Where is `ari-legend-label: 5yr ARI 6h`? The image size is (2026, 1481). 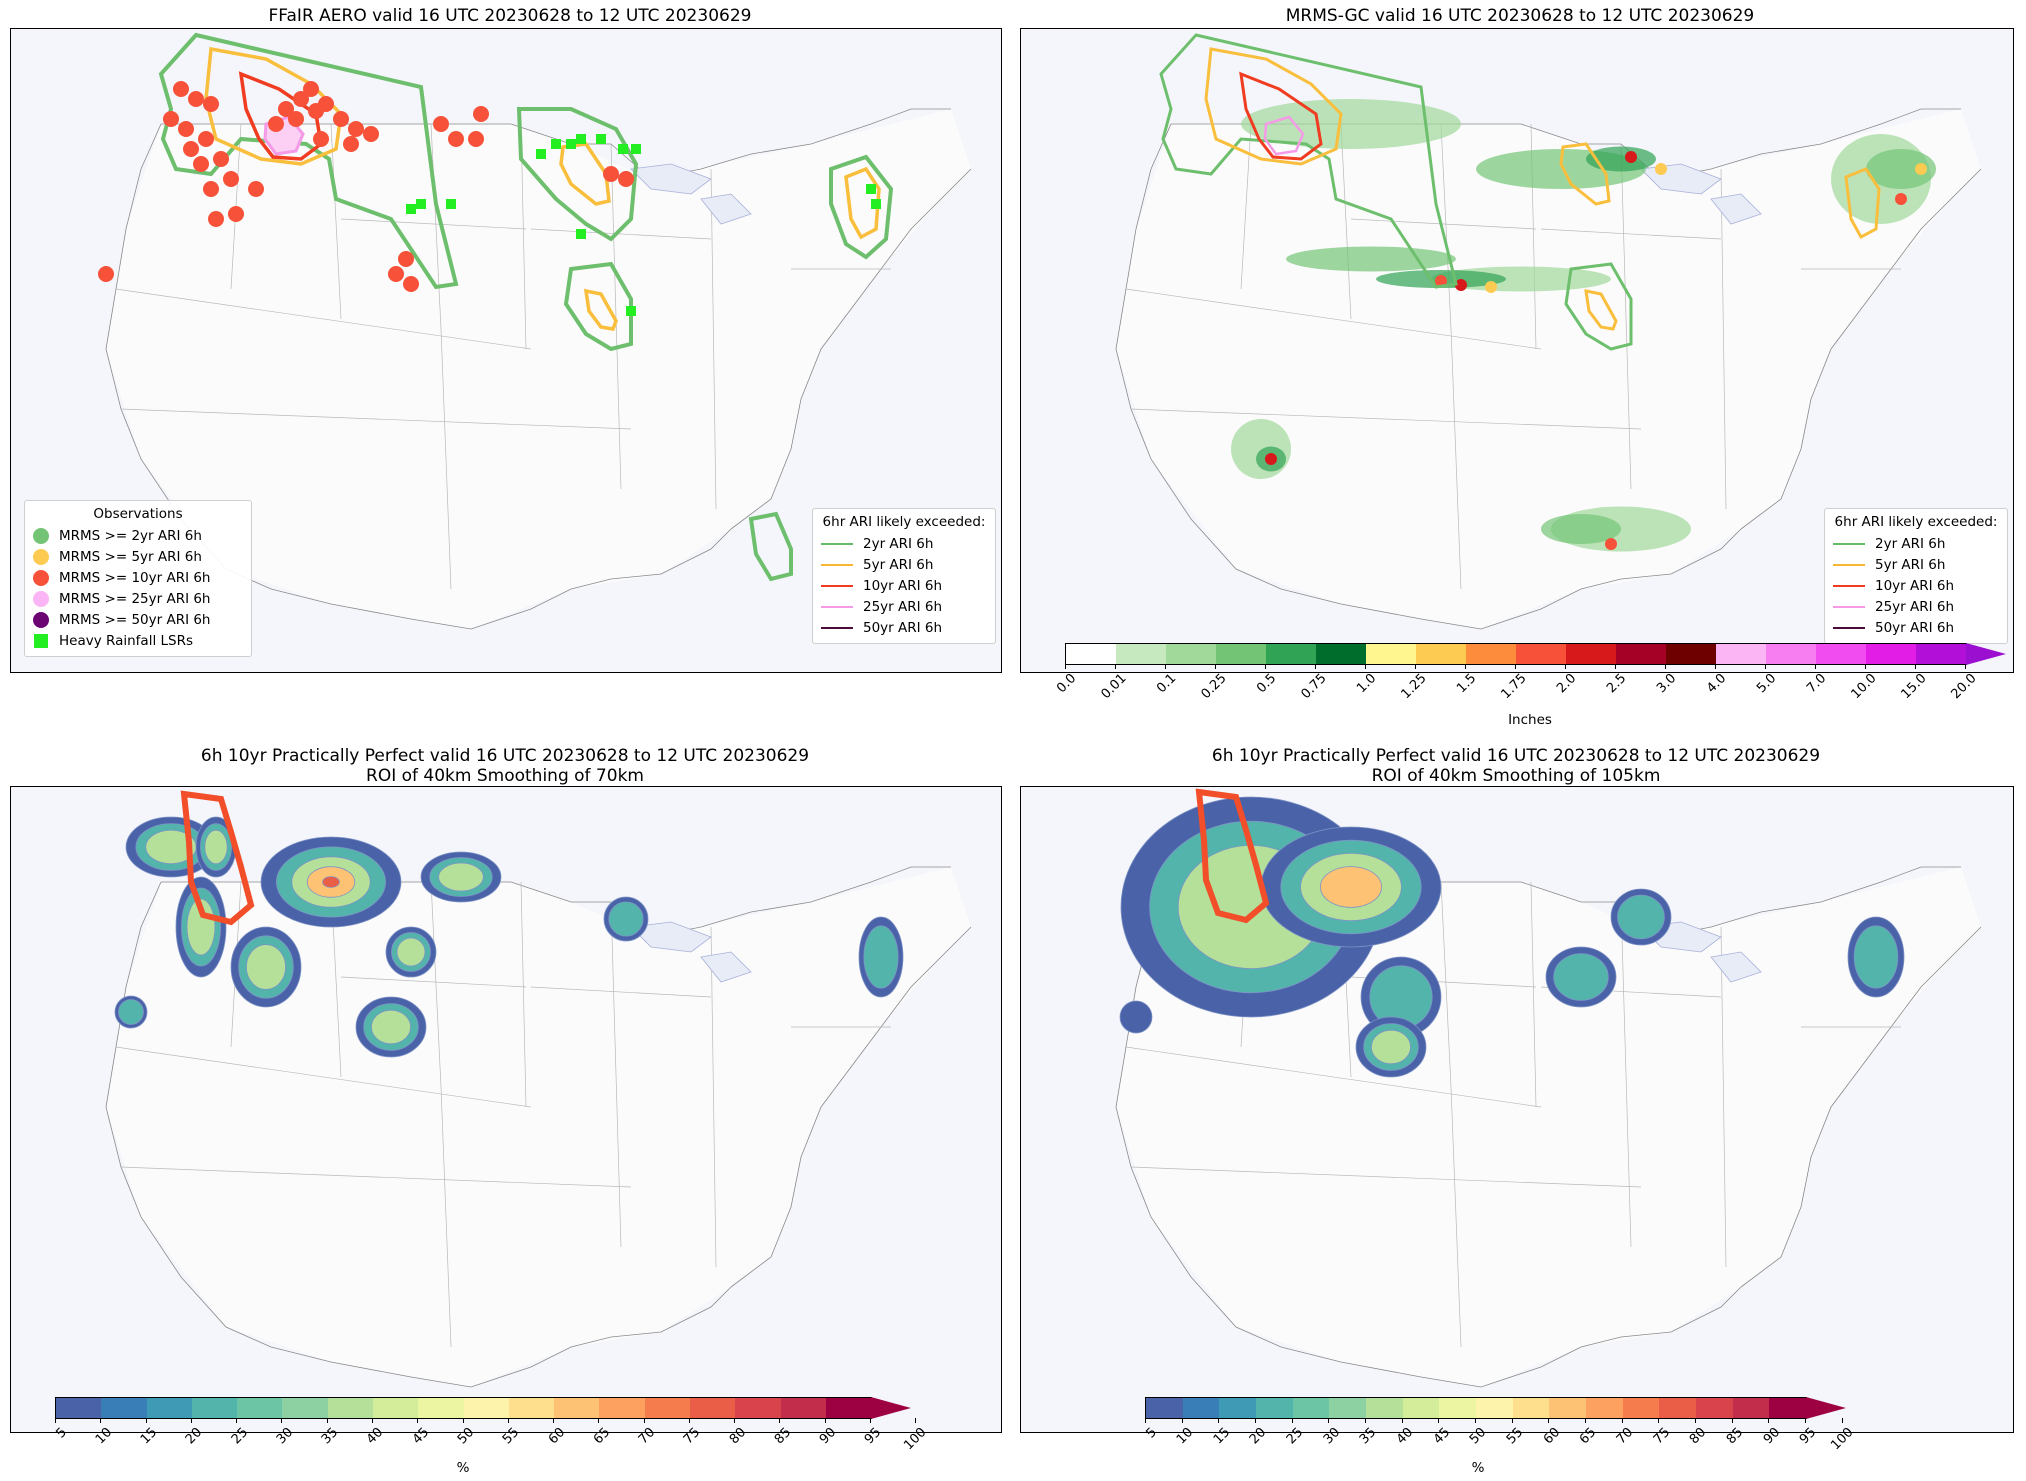 ari-legend-label: 5yr ARI 6h is located at coordinates (1910, 564).